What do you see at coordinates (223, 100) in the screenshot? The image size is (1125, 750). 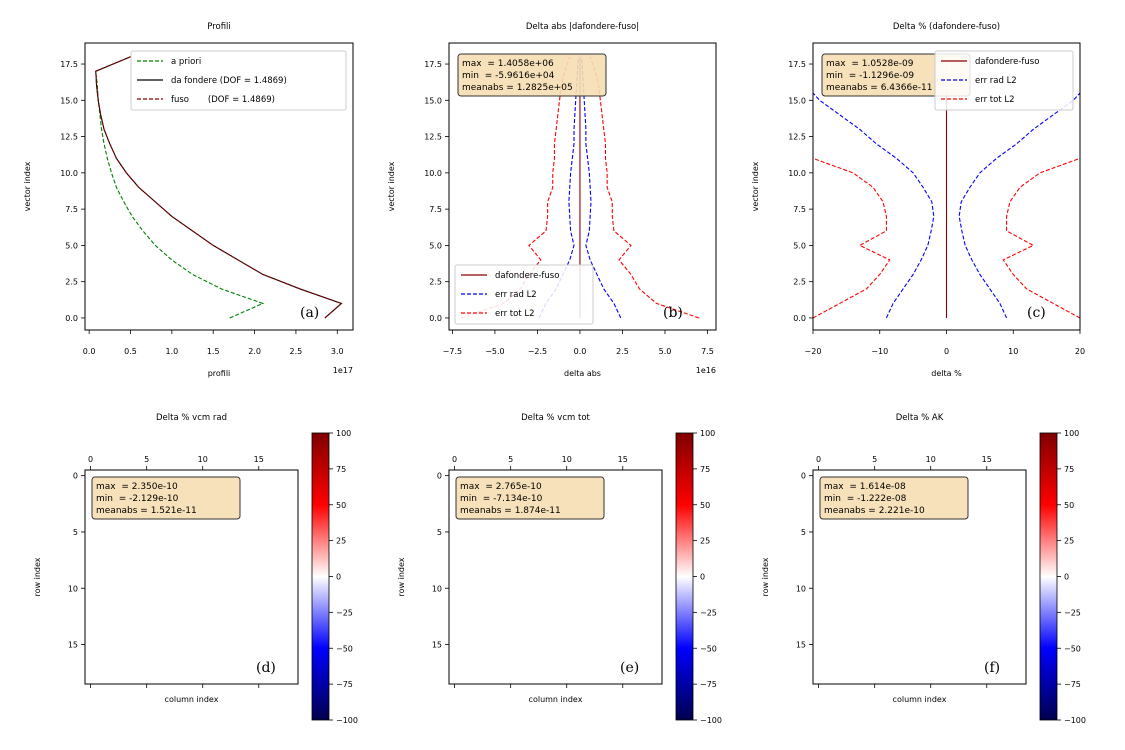 I see `legend-label: fuso (DOF = 1.4869)` at bounding box center [223, 100].